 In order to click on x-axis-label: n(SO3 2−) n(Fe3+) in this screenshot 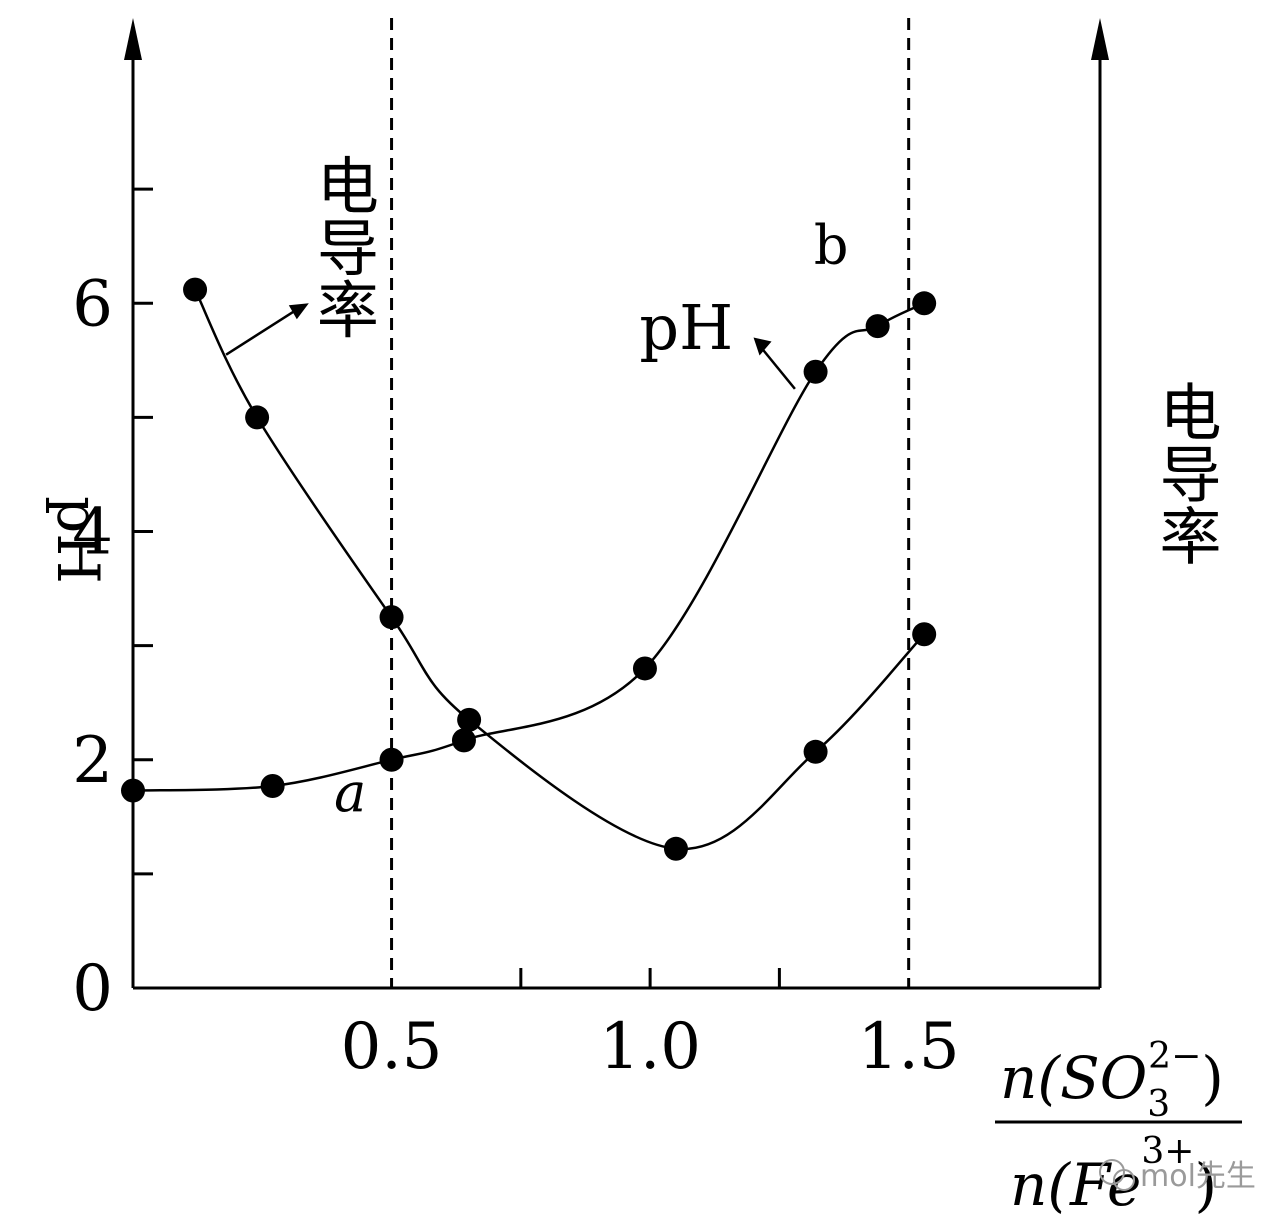, I will do `click(1118, 1127)`.